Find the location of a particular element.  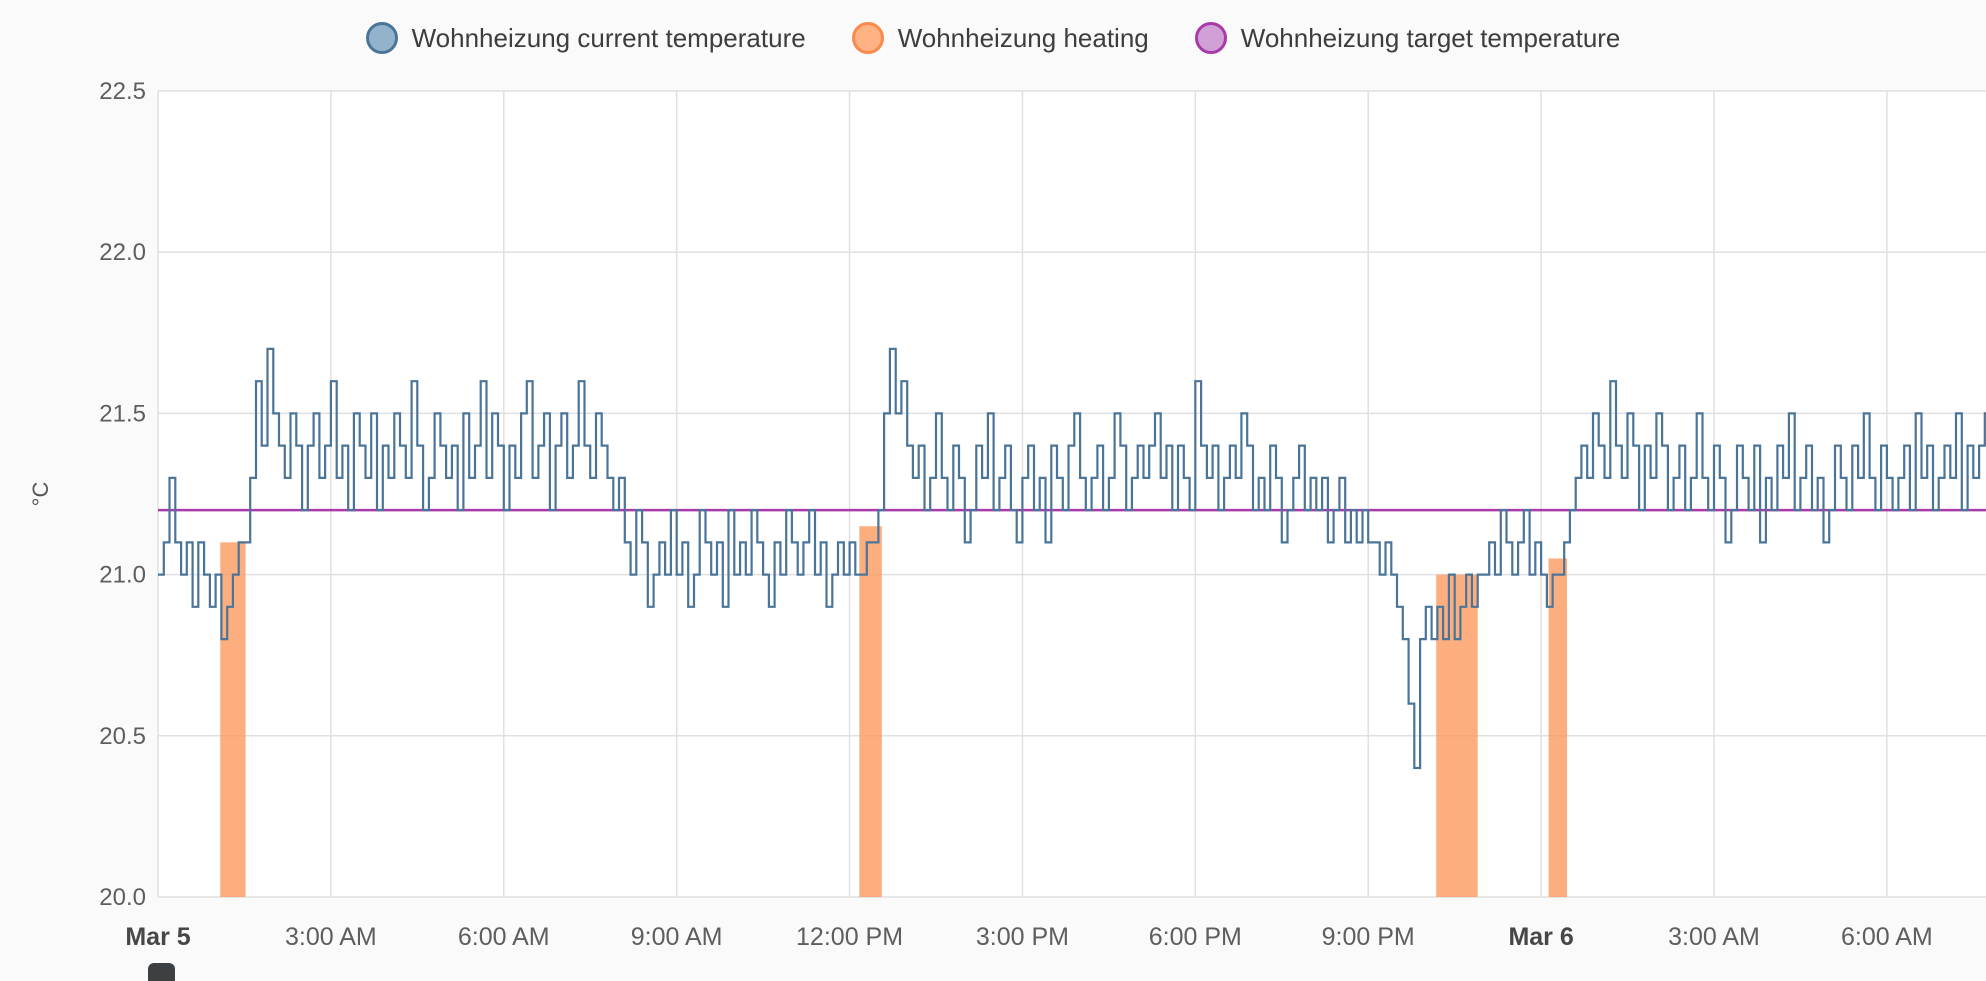

x-axis-tick-label: 6:00 PM is located at coordinates (1195, 937).